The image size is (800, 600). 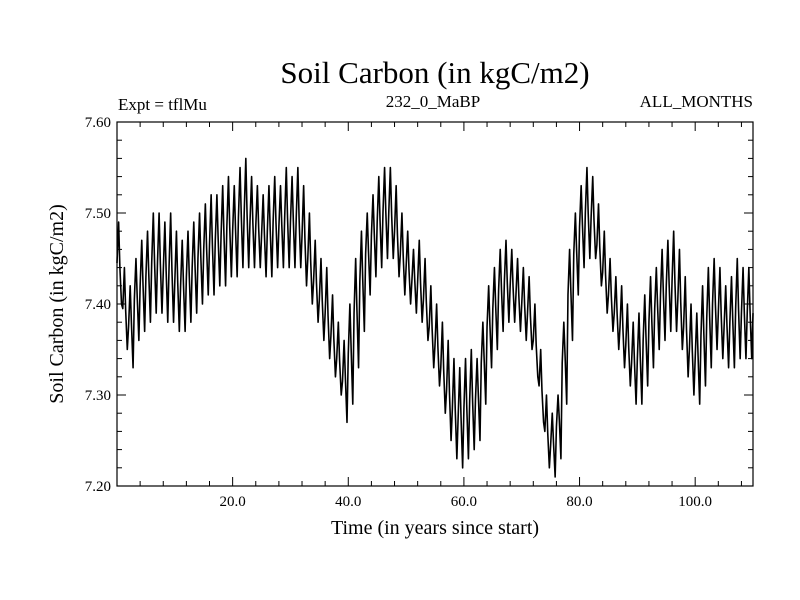 What do you see at coordinates (98, 396) in the screenshot?
I see `y-tick-label: 7.30` at bounding box center [98, 396].